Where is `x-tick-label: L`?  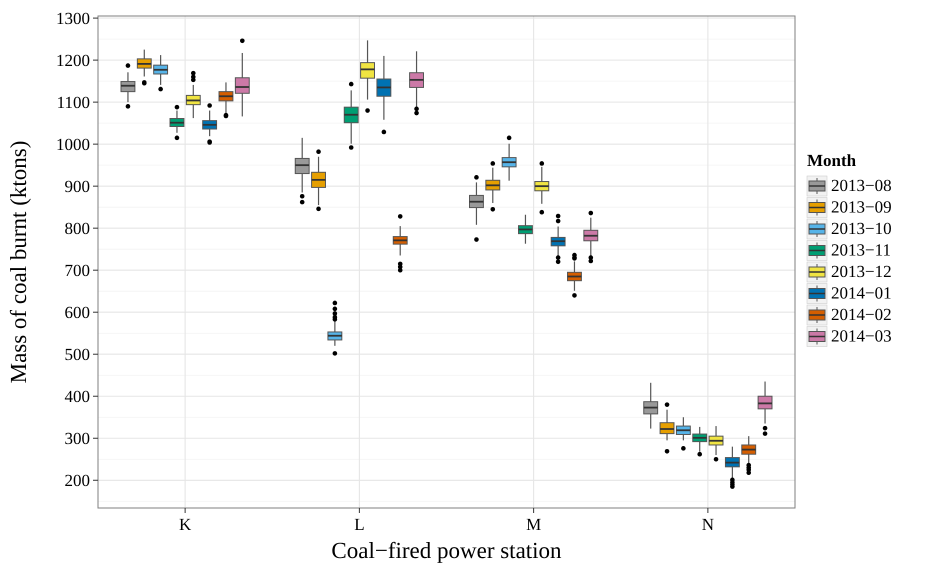 x-tick-label: L is located at coordinates (359, 524).